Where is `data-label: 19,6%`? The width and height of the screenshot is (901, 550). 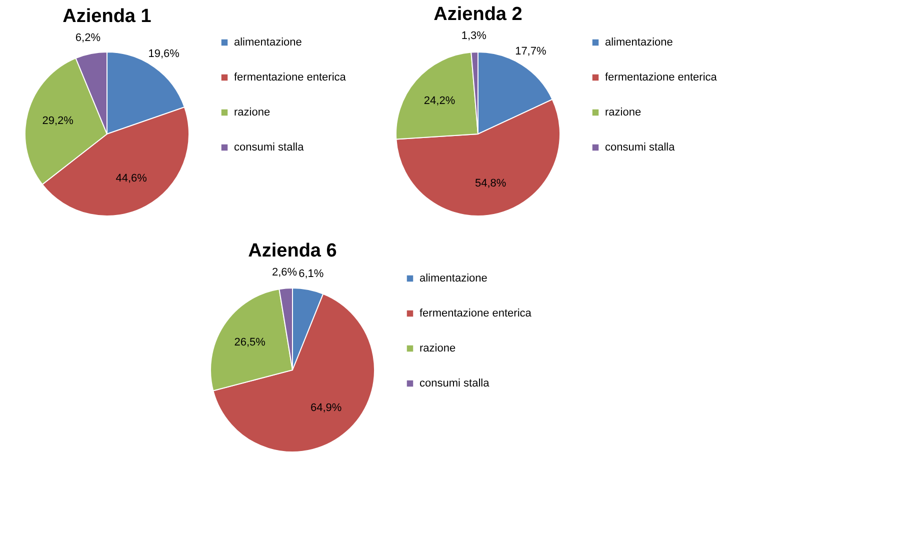 data-label: 19,6% is located at coordinates (164, 54).